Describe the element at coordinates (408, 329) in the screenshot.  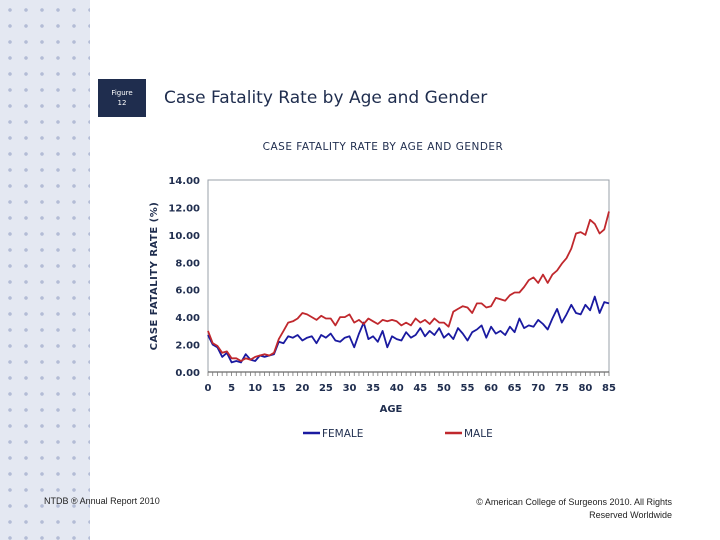
I see `series-line-female` at that location.